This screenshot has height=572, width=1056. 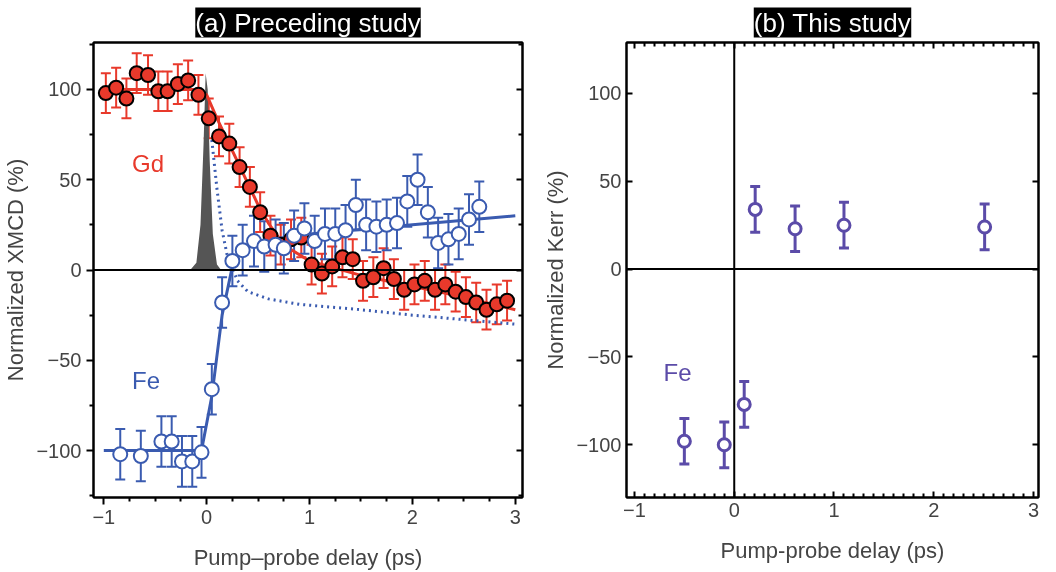 I want to click on chart-title: (a) Preceding study, so click(x=308, y=22).